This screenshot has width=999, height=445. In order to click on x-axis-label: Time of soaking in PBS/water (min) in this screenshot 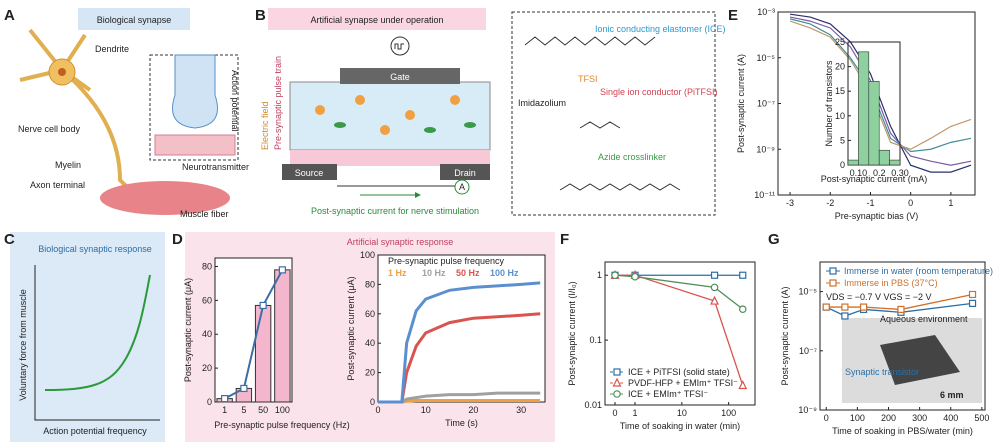, I will do `click(902, 431)`.